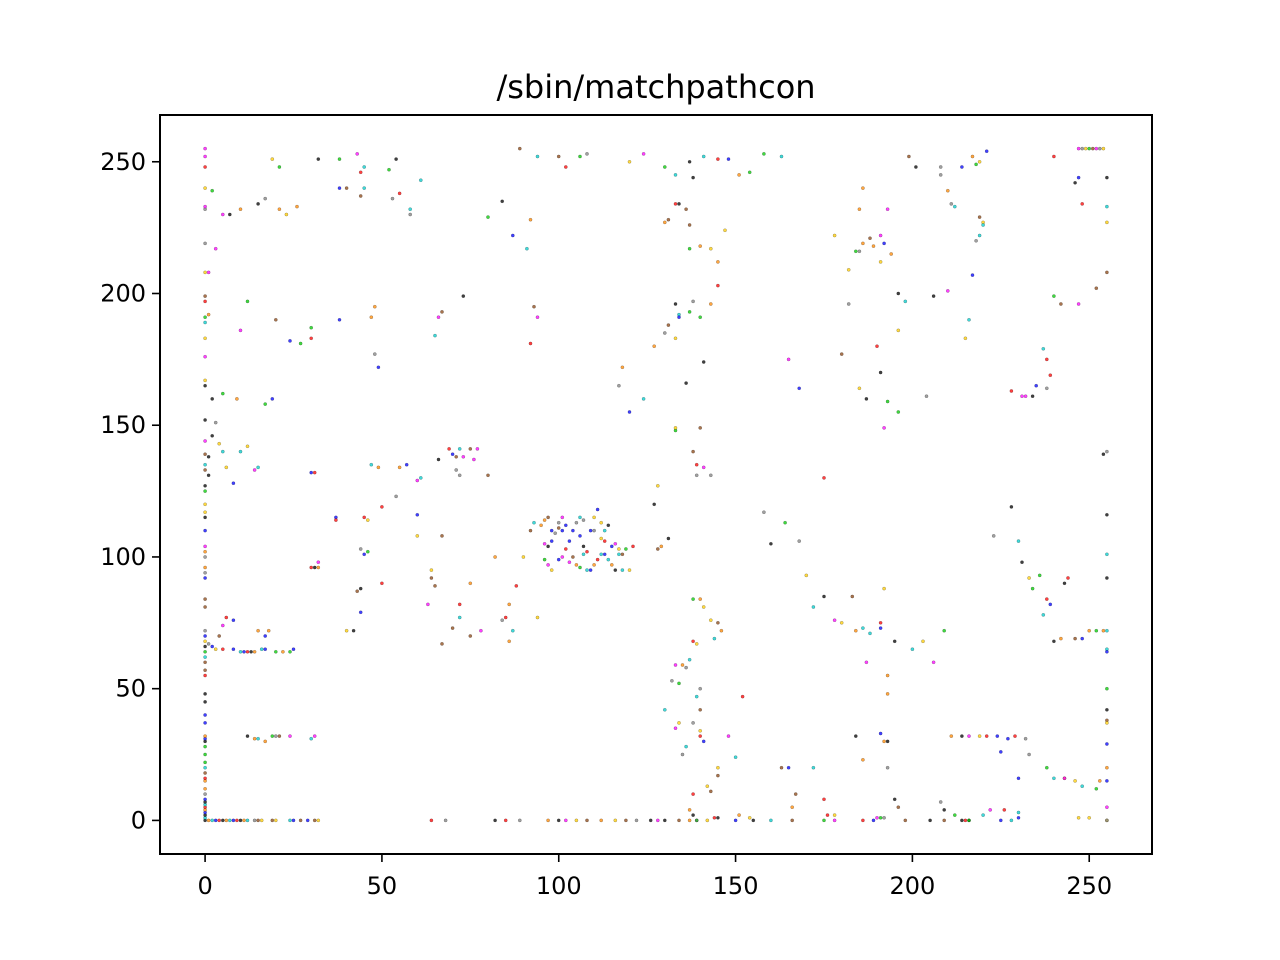  Describe the element at coordinates (559, 886) in the screenshot. I see `x-tick-label: 100` at that location.